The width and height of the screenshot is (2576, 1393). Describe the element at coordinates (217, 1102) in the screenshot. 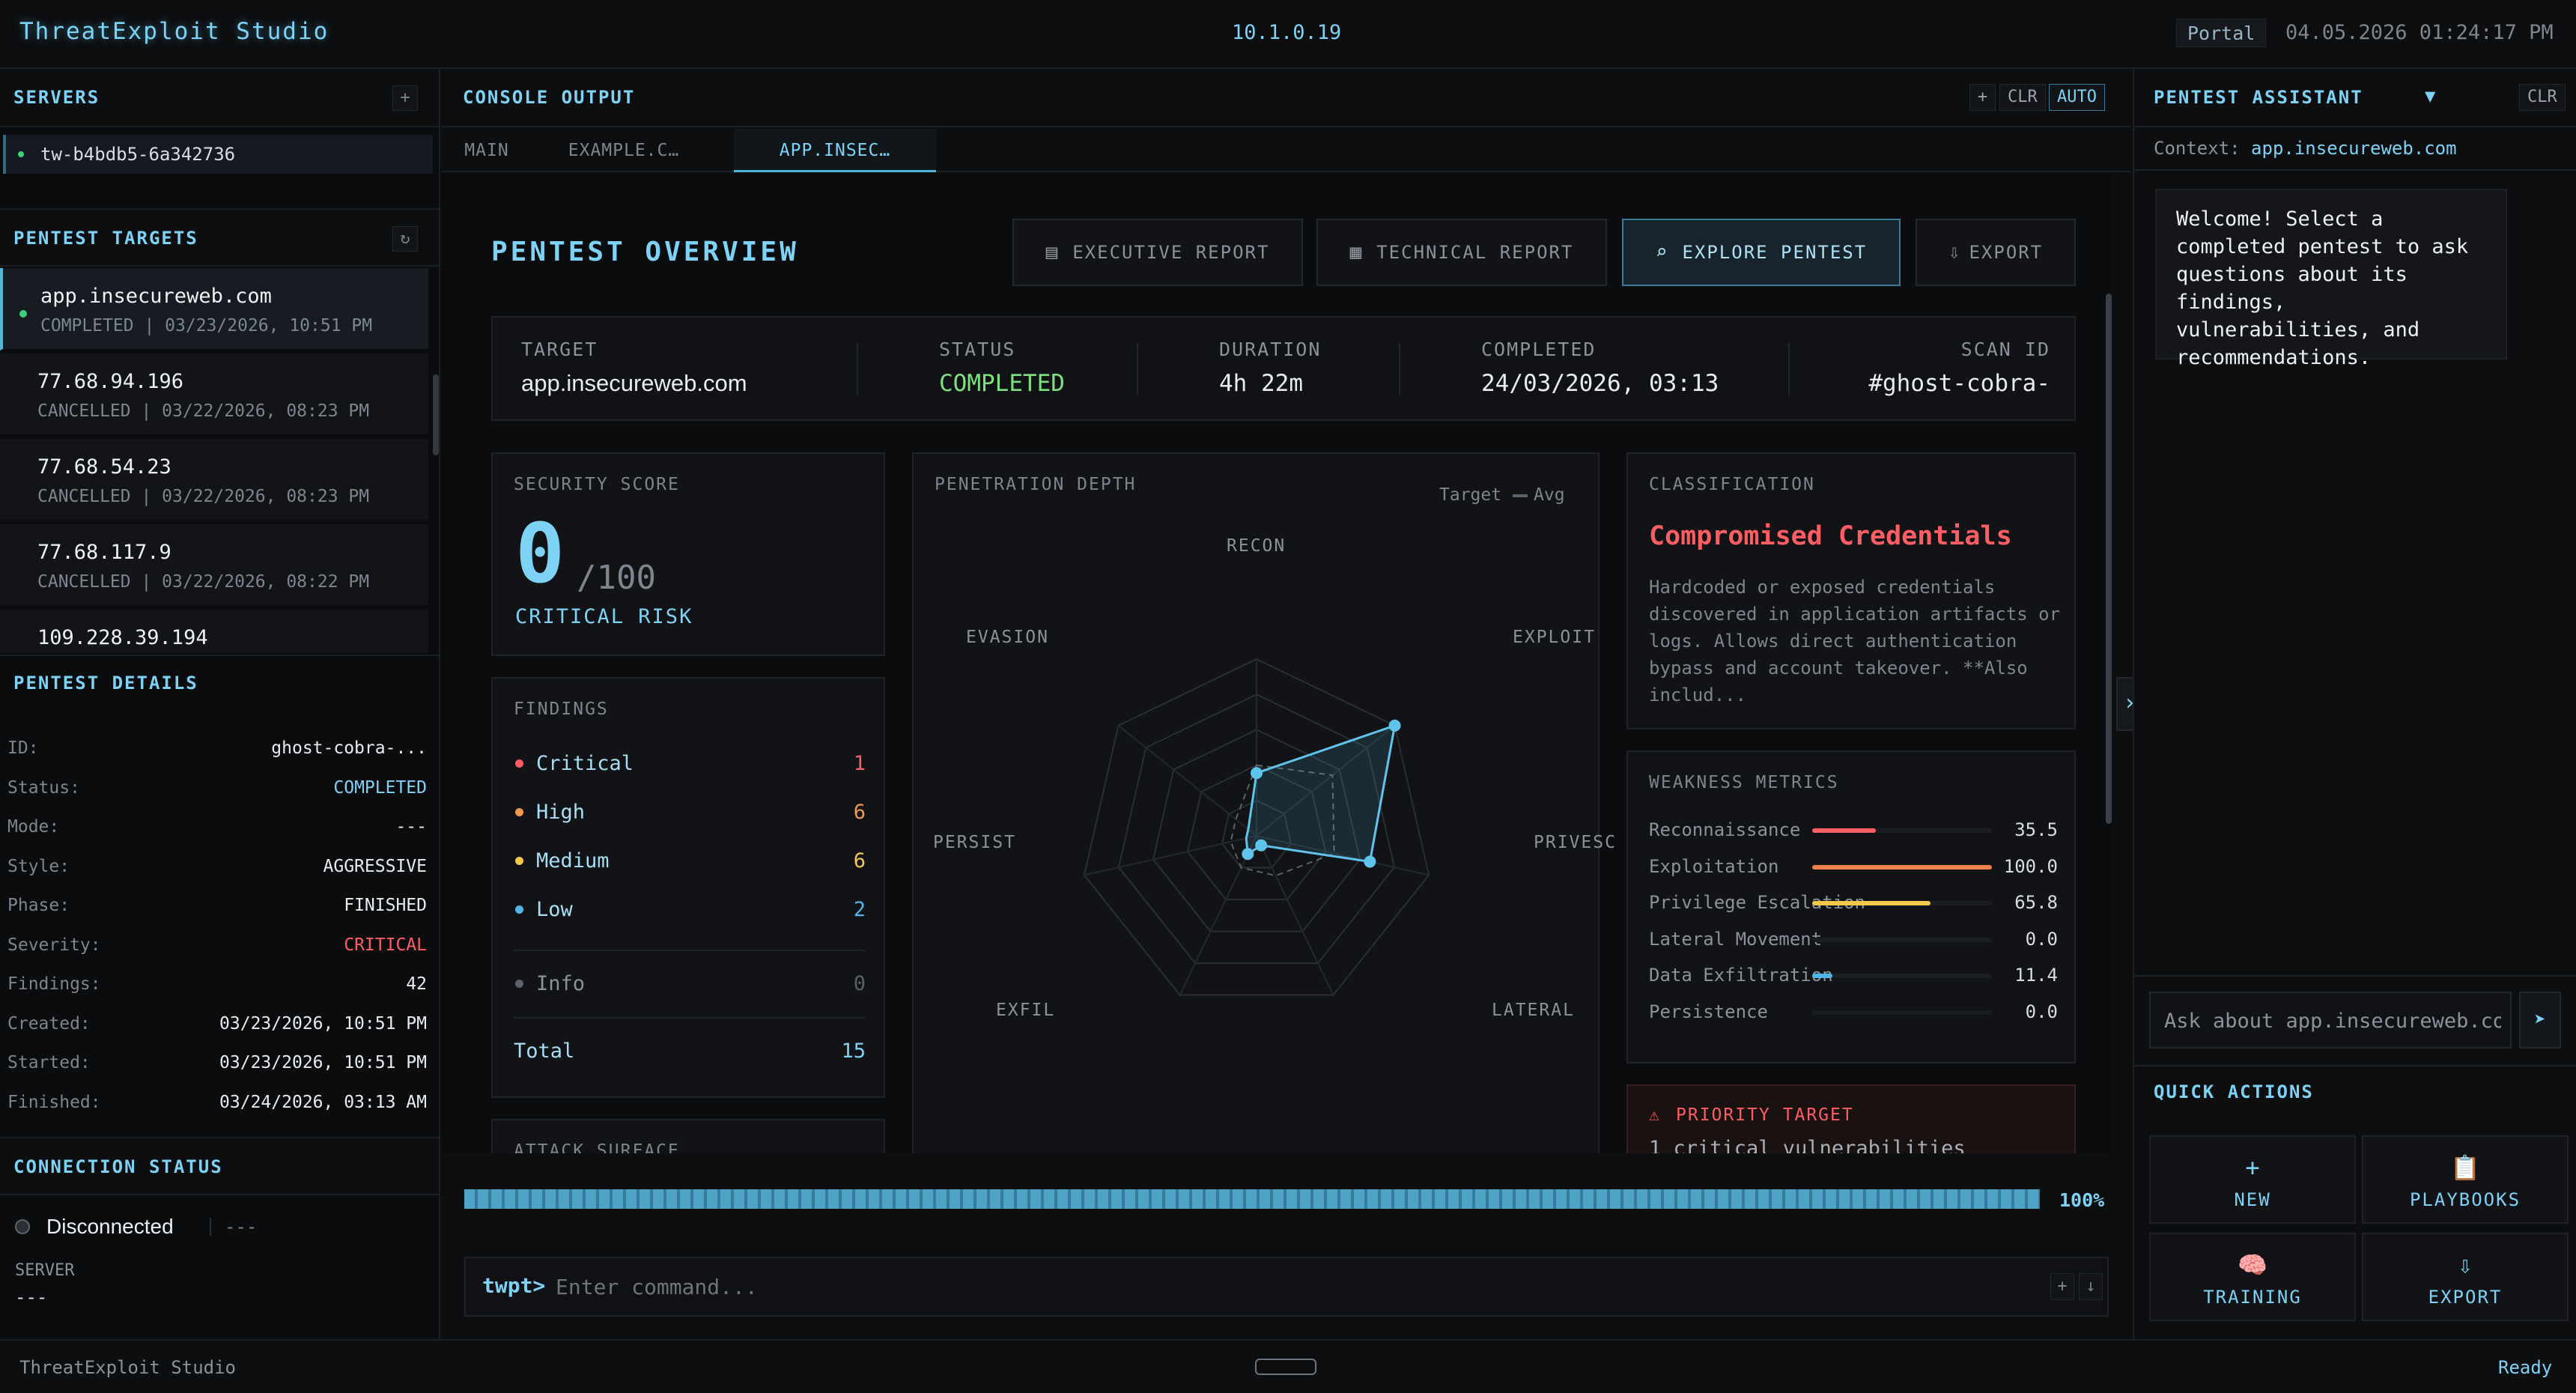

I see `detail-row: Finished: 03/24/2026, 03:13 AM` at that location.